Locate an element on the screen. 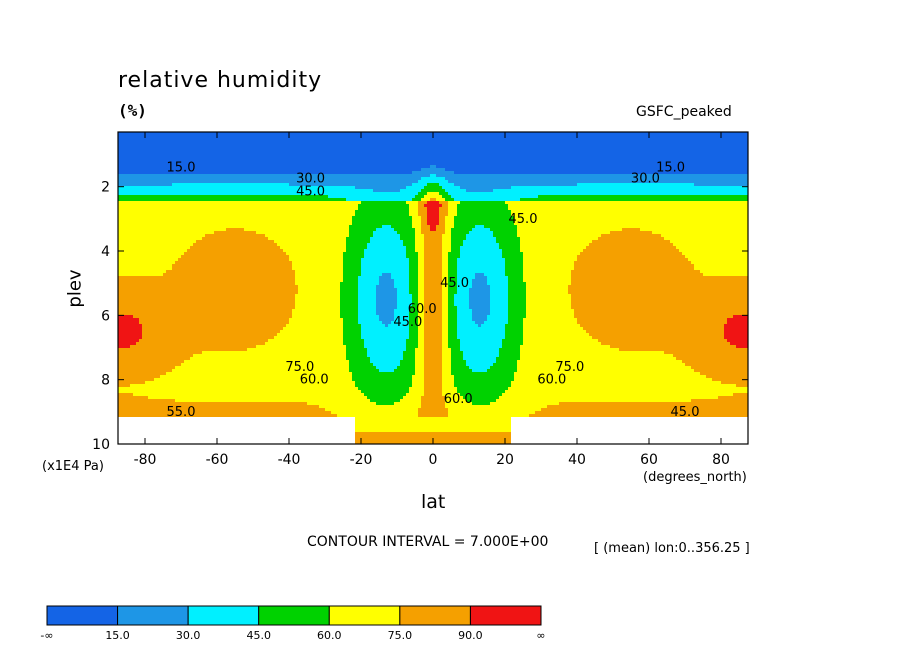 This screenshot has width=904, height=654. x-tick-label: -40 is located at coordinates (289, 460).